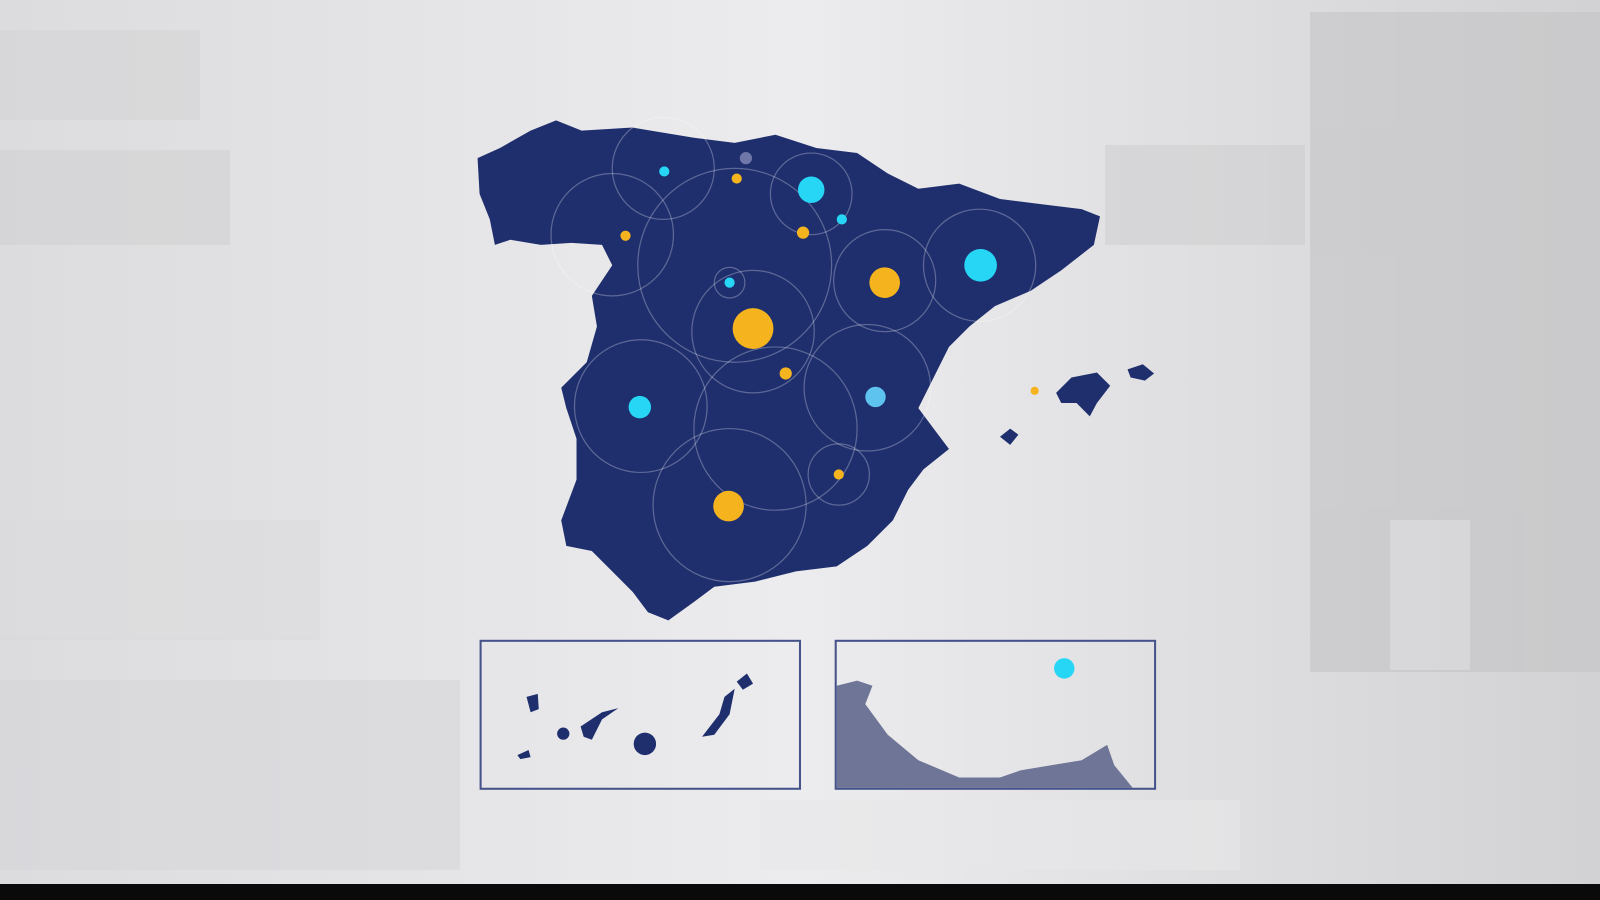  Describe the element at coordinates (1009, 436) in the screenshot. I see `ibiza` at that location.